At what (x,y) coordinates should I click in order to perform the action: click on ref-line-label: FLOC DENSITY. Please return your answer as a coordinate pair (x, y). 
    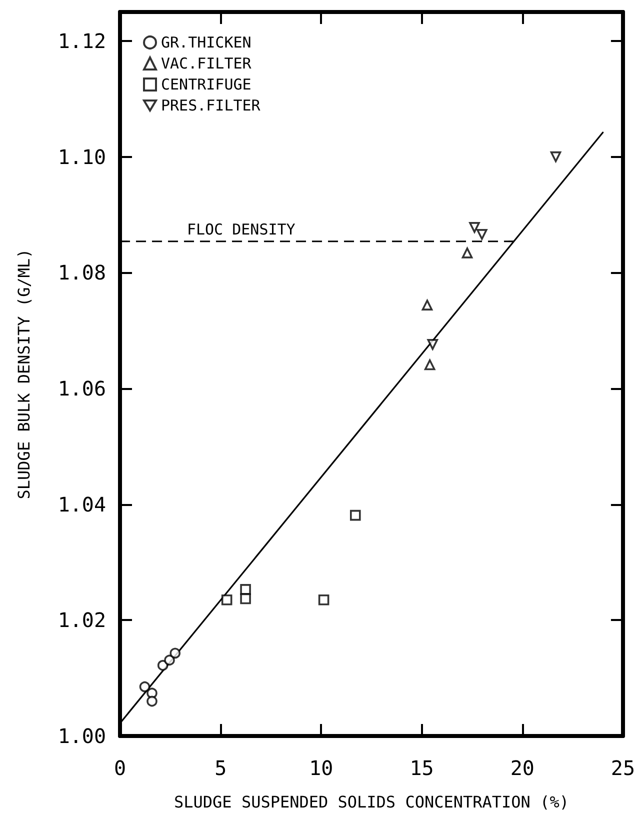
    Looking at the image, I should click on (241, 229).